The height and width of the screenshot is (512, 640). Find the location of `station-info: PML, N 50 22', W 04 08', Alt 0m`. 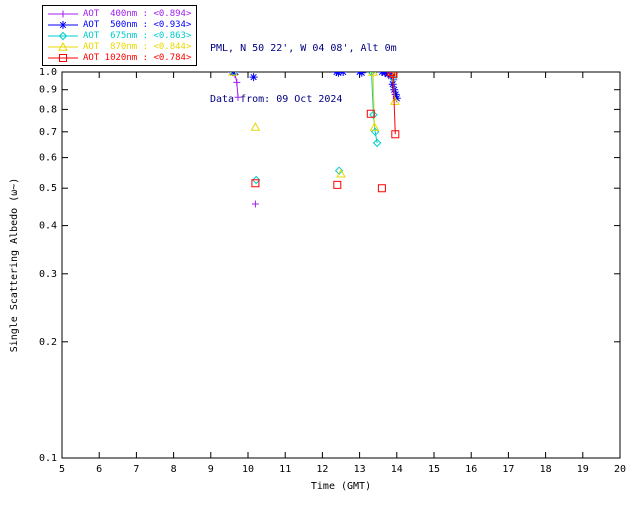

station-info: PML, N 50 22', W 04 08', Alt 0m is located at coordinates (303, 48).